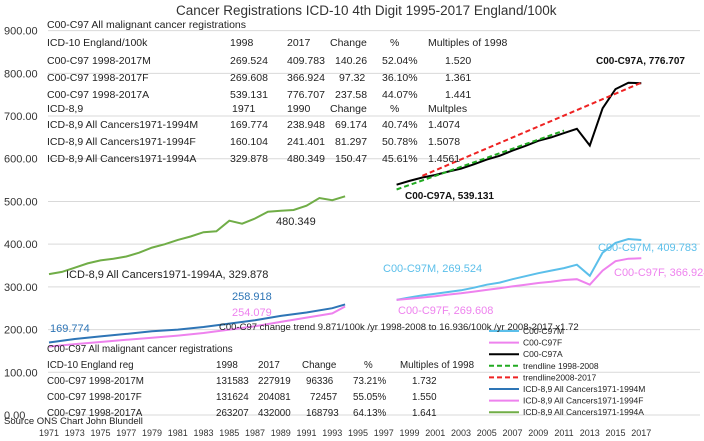  What do you see at coordinates (121, 142) in the screenshot?
I see `table-mid-row-label: ICD-8,9 All Cancers1971-1994F` at bounding box center [121, 142].